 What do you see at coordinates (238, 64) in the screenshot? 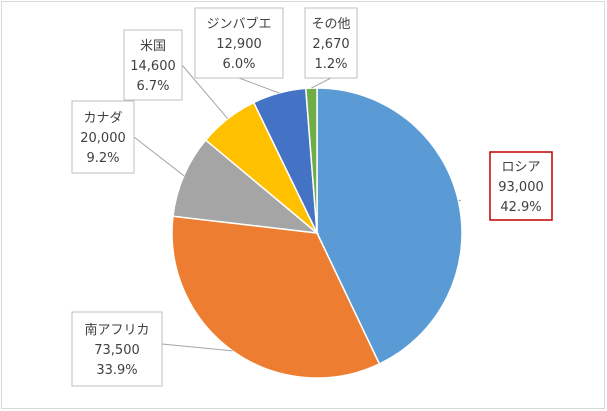
I see `data-label-percent: 6.0%` at bounding box center [238, 64].